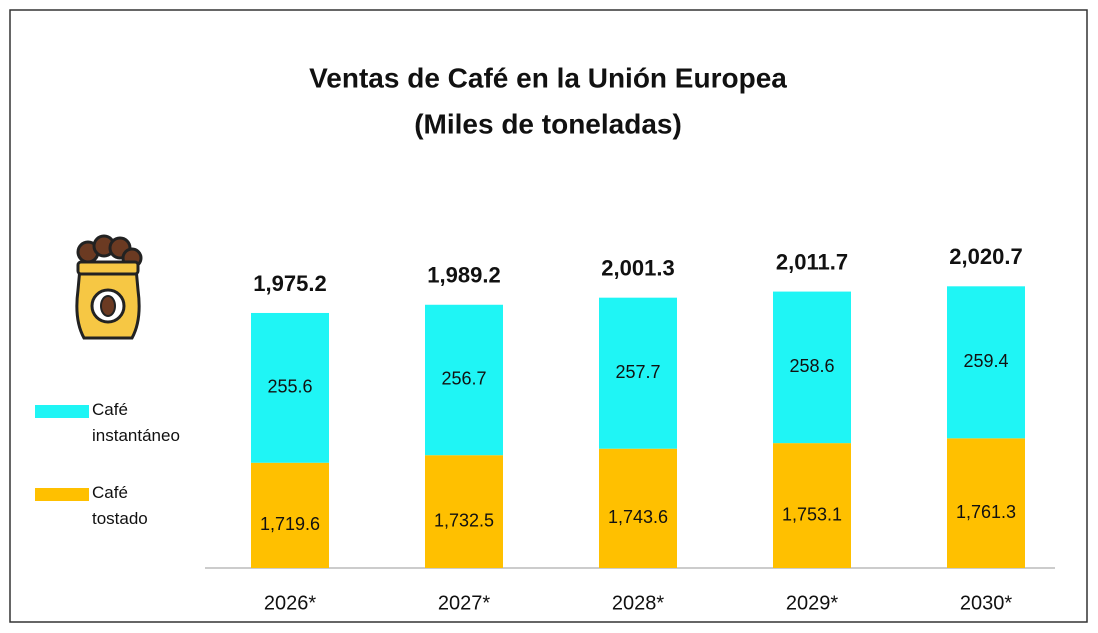 The width and height of the screenshot is (1098, 633). Describe the element at coordinates (464, 603) in the screenshot. I see `x-tick-label: 2027*` at that location.